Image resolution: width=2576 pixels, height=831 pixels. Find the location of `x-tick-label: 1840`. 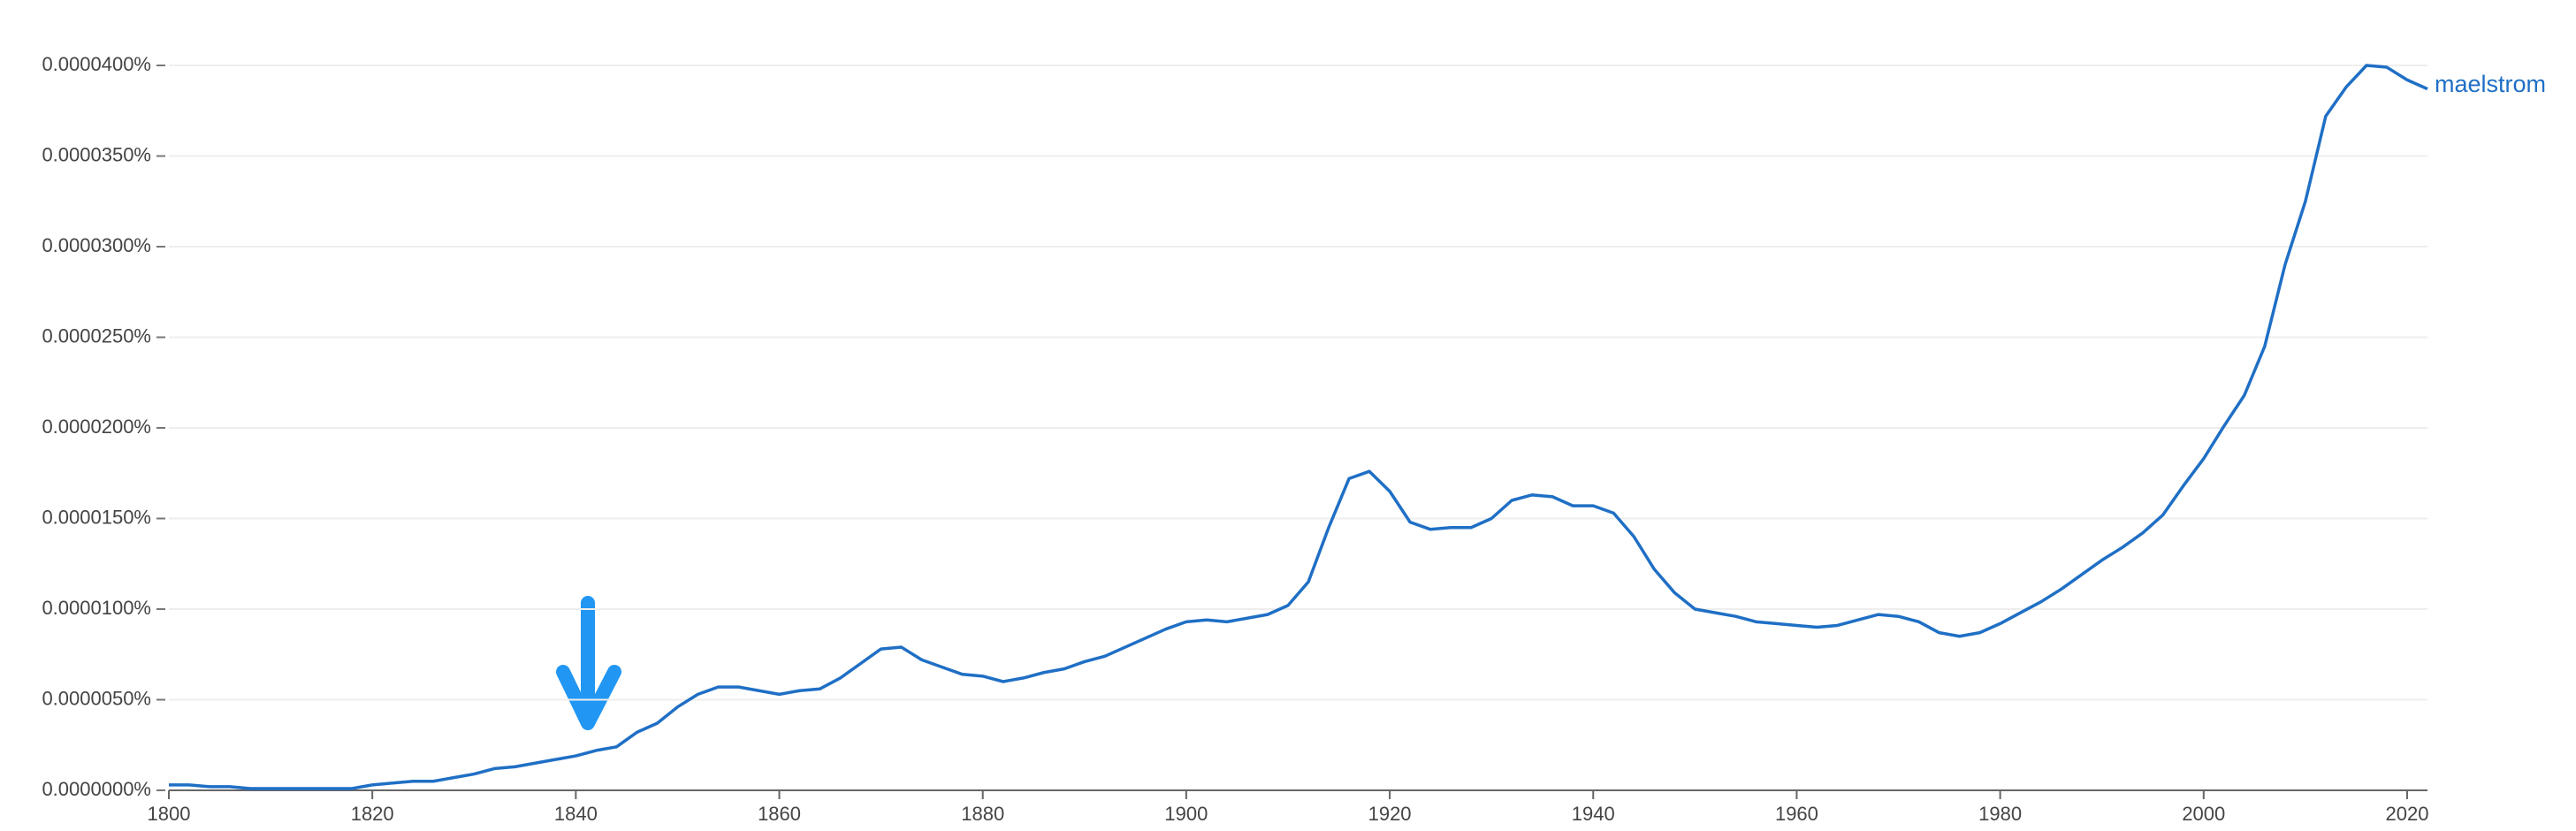

x-tick-label: 1840 is located at coordinates (576, 814).